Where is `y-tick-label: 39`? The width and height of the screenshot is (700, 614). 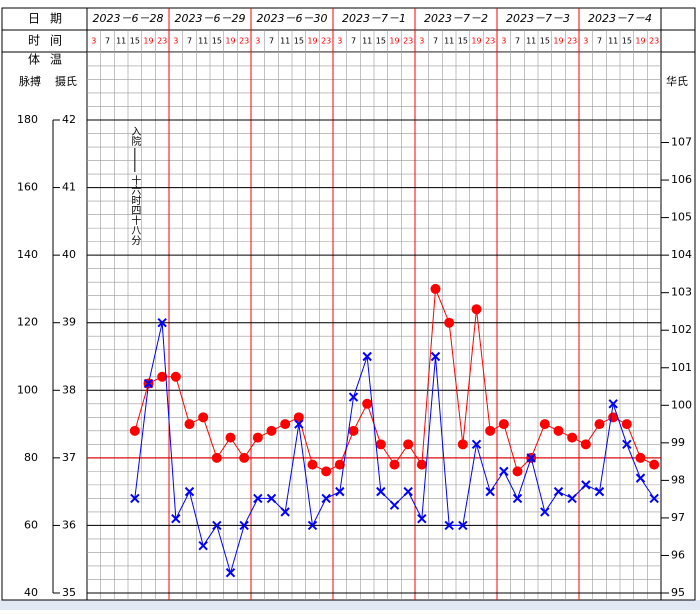 y-tick-label: 39 is located at coordinates (69, 322).